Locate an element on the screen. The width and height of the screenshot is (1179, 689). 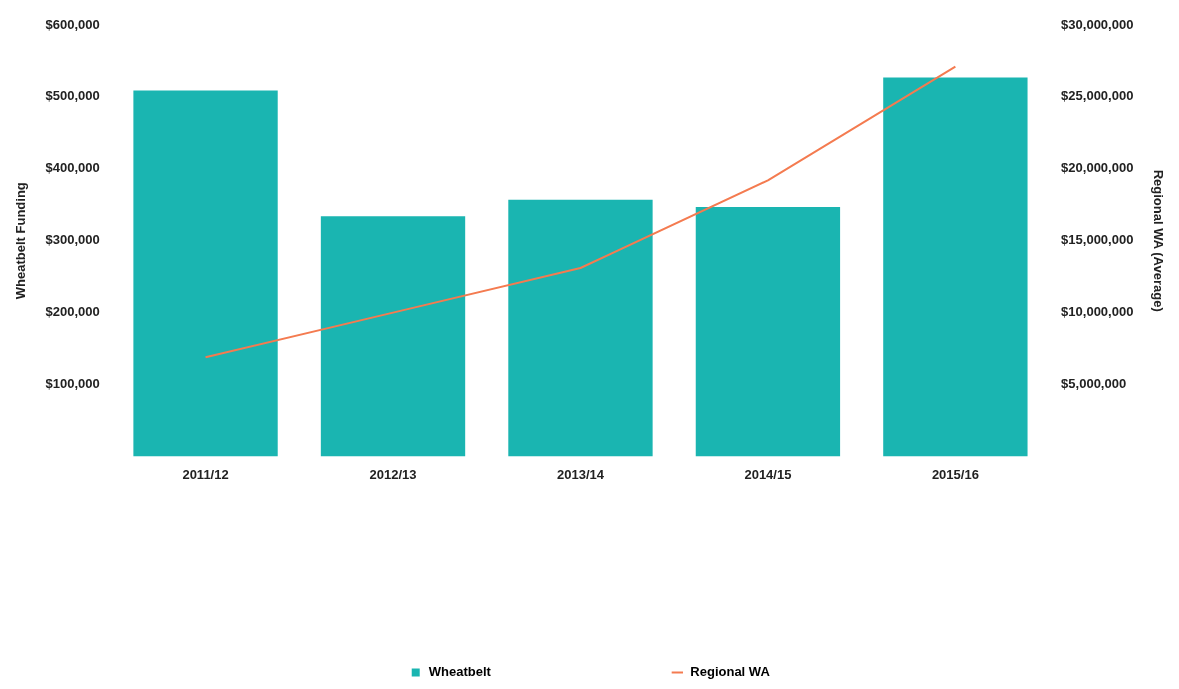
legend-label: Regional WA is located at coordinates (730, 672).